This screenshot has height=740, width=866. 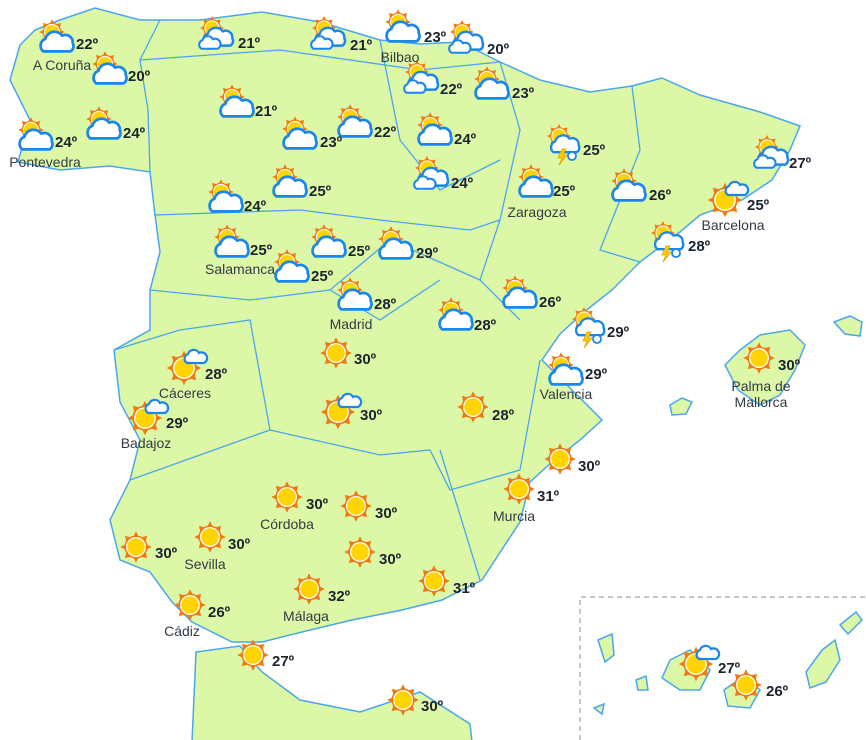 What do you see at coordinates (185, 393) in the screenshot?
I see `city-label: Cáceres` at bounding box center [185, 393].